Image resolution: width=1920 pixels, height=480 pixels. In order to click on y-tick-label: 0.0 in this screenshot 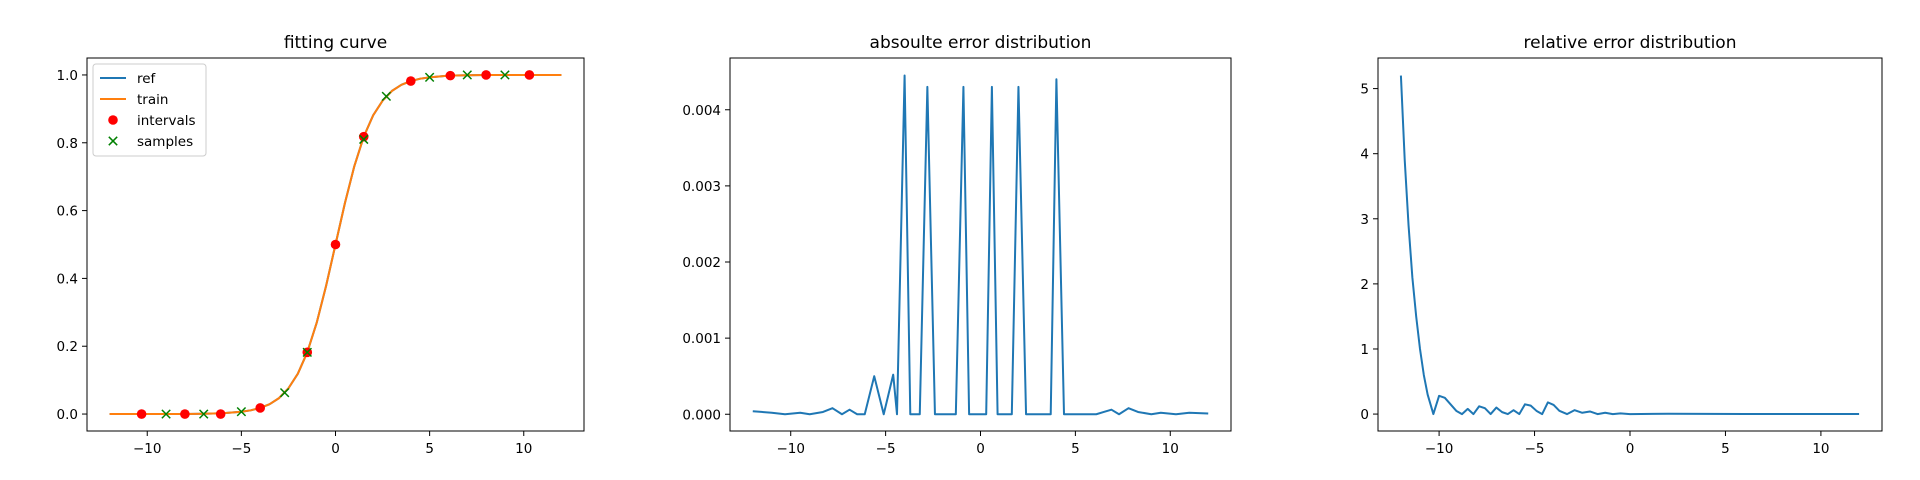, I will do `click(67, 415)`.